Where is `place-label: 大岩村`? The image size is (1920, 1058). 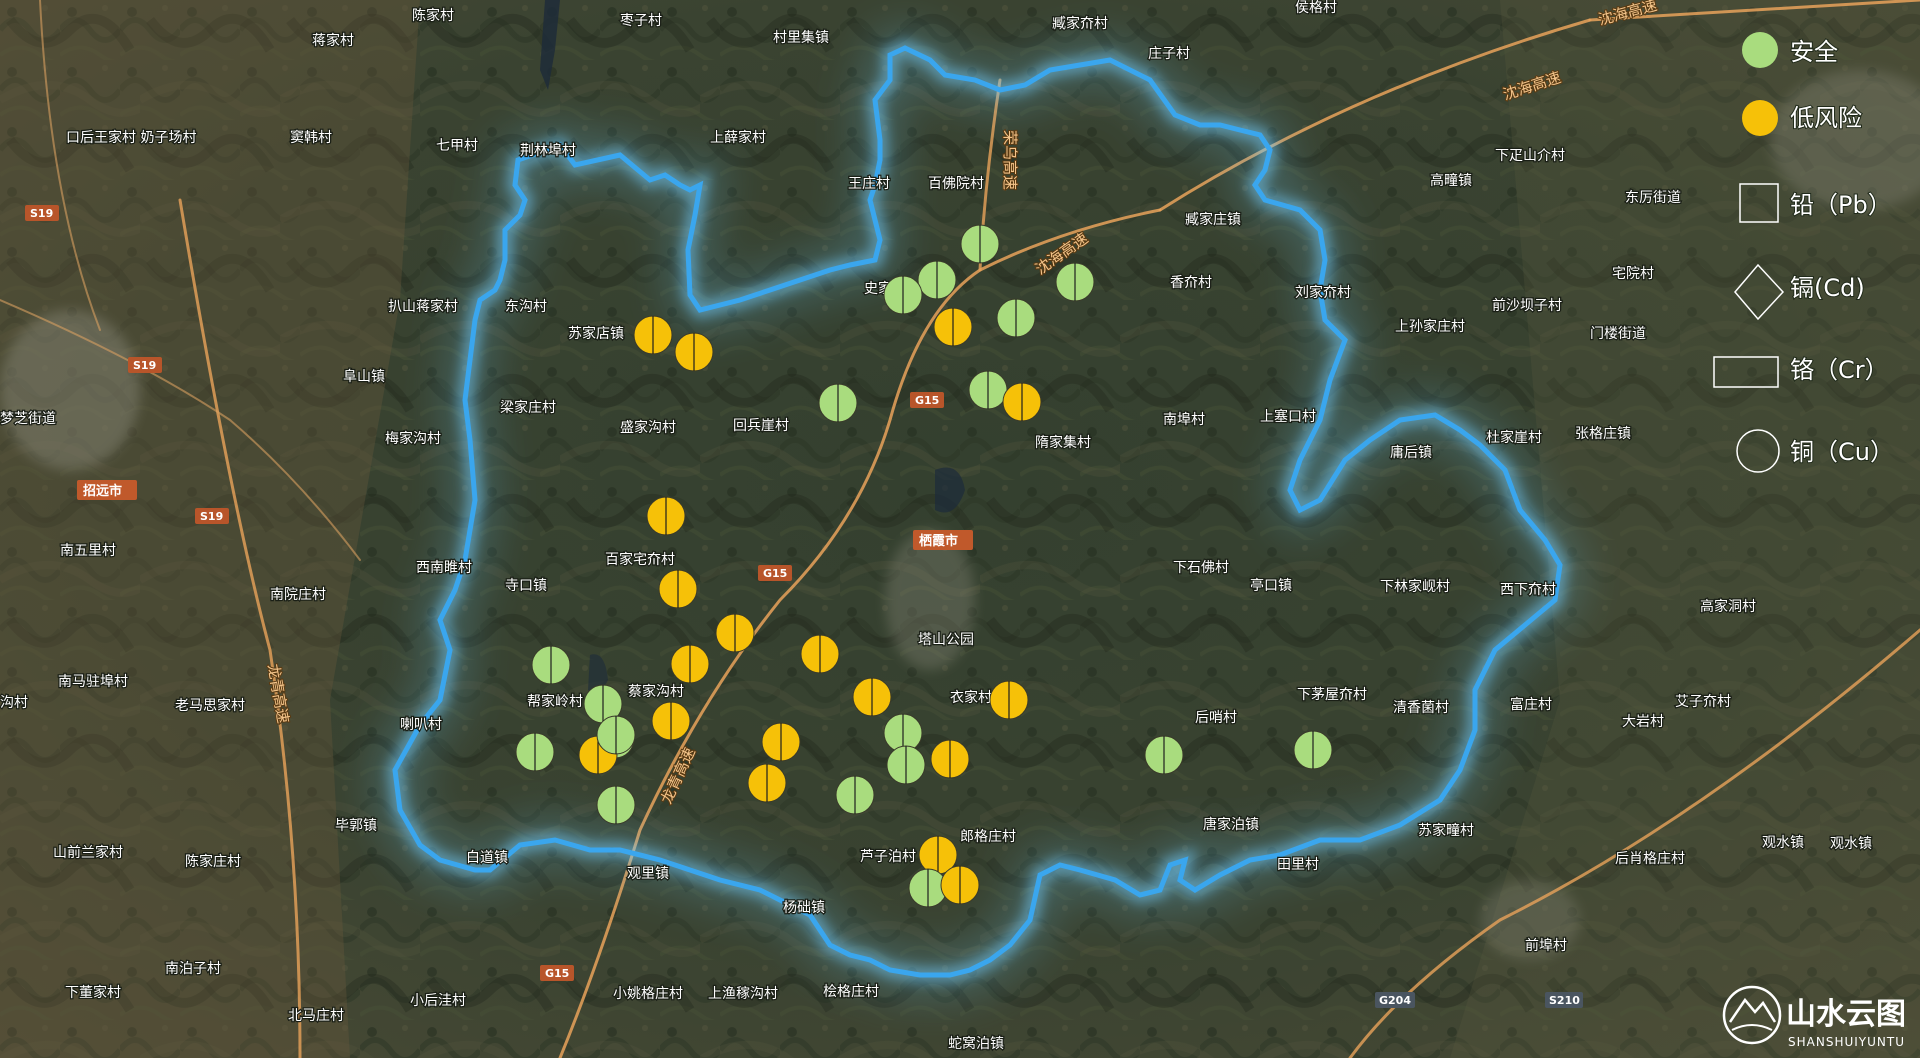 place-label: 大岩村 is located at coordinates (1643, 722).